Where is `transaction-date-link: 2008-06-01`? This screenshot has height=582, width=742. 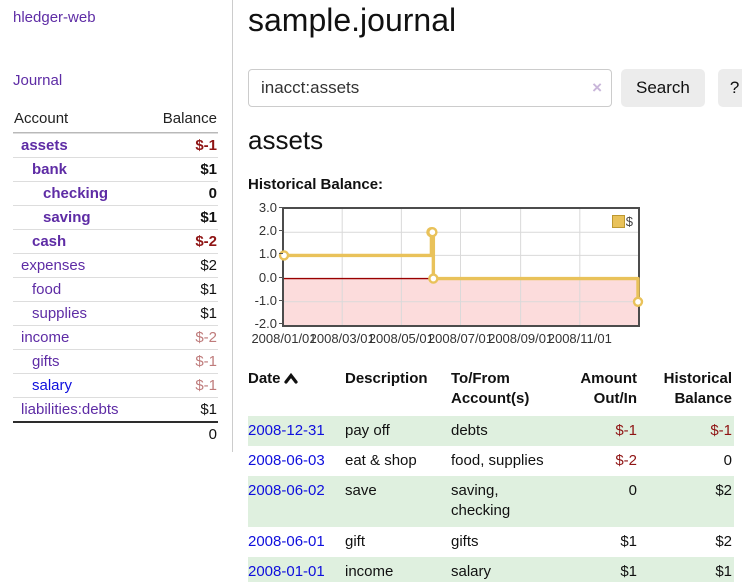
transaction-date-link: 2008-06-01 is located at coordinates (286, 541).